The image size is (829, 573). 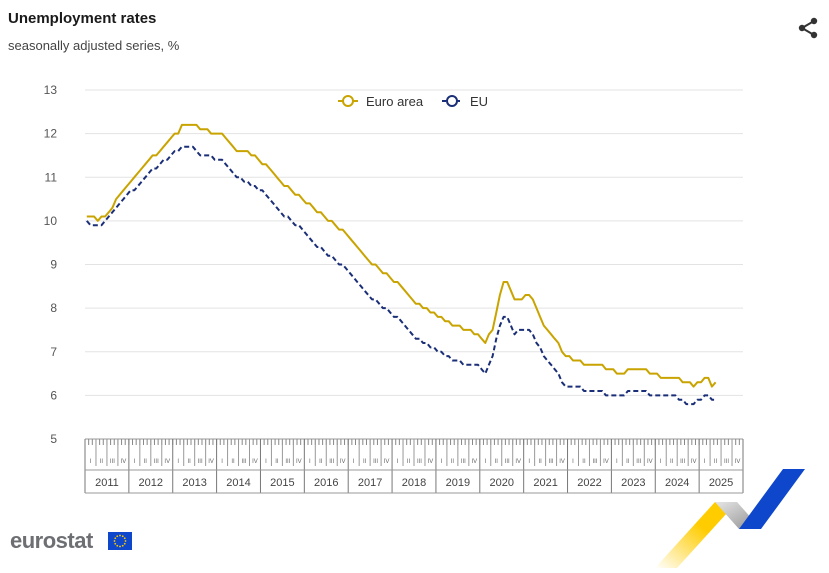 I want to click on year-label: 2015, so click(x=282, y=483).